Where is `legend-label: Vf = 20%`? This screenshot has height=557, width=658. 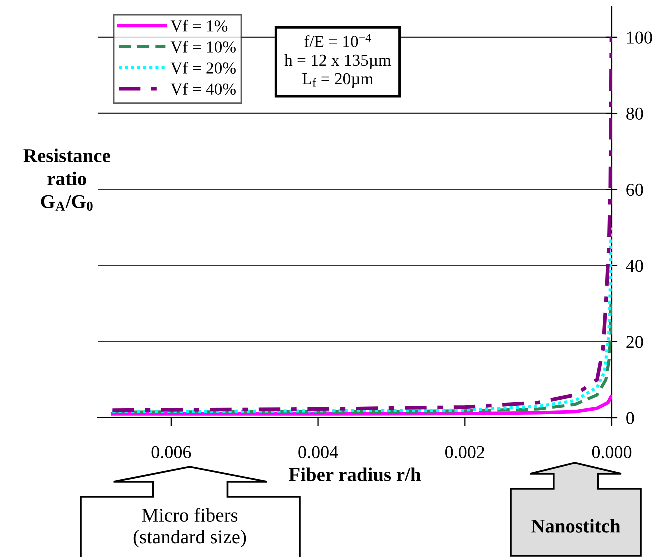
legend-label: Vf = 20% is located at coordinates (203, 68).